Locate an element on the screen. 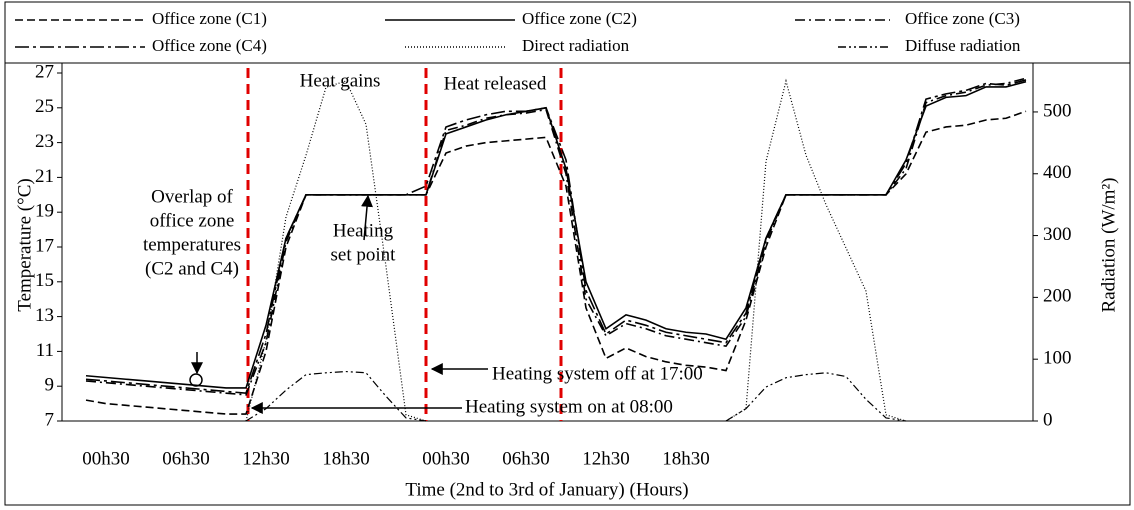 The height and width of the screenshot is (510, 1134). legend-label: Diffuse radiation is located at coordinates (963, 45).